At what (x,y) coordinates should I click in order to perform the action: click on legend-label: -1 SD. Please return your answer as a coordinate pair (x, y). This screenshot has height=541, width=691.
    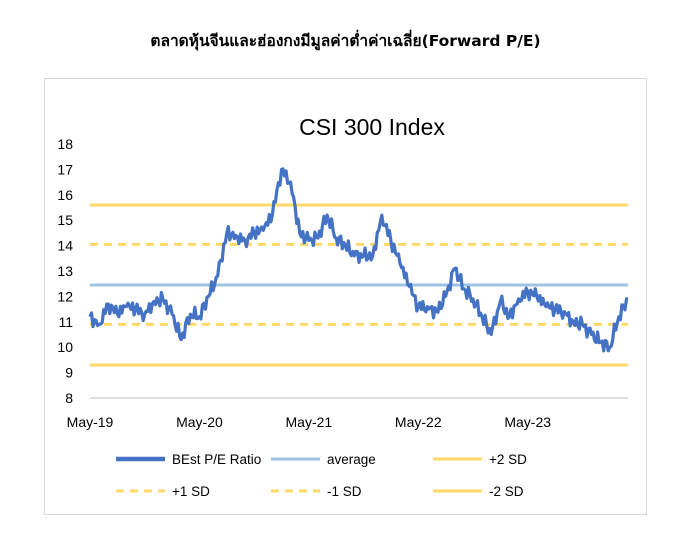
    Looking at the image, I should click on (344, 491).